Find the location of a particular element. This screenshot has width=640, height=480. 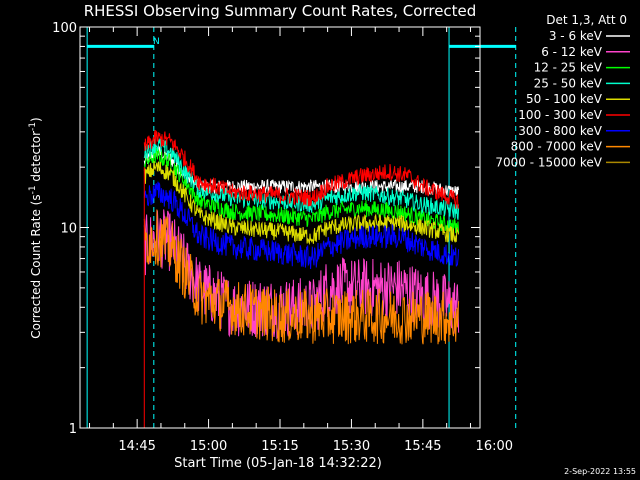

y-axis-label-sup2: -1 is located at coordinates (33, 126).